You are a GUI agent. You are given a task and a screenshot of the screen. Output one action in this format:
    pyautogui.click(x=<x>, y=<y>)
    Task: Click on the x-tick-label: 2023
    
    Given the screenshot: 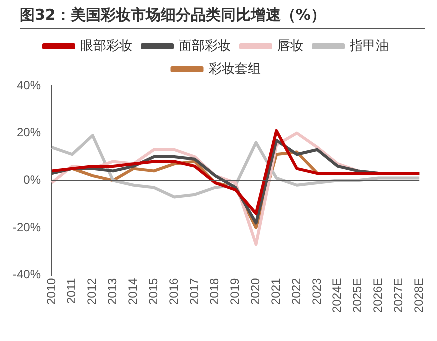 What is the action you would take?
    pyautogui.click(x=317, y=292)
    